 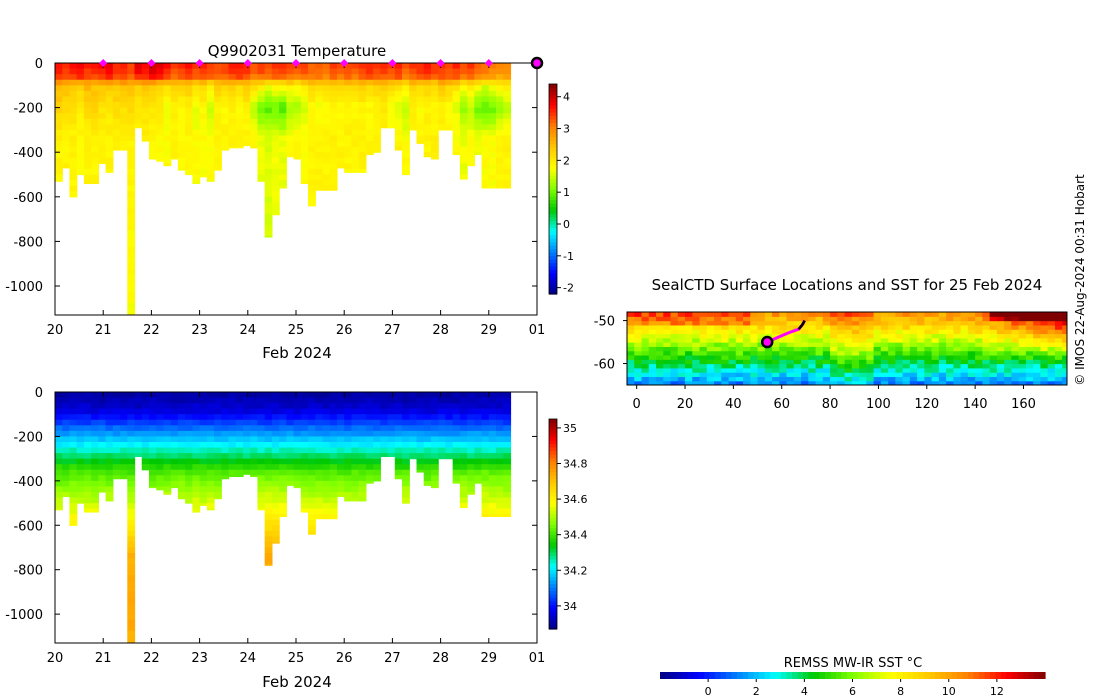 What do you see at coordinates (199, 330) in the screenshot?
I see `temperature-x-tick-label: 23` at bounding box center [199, 330].